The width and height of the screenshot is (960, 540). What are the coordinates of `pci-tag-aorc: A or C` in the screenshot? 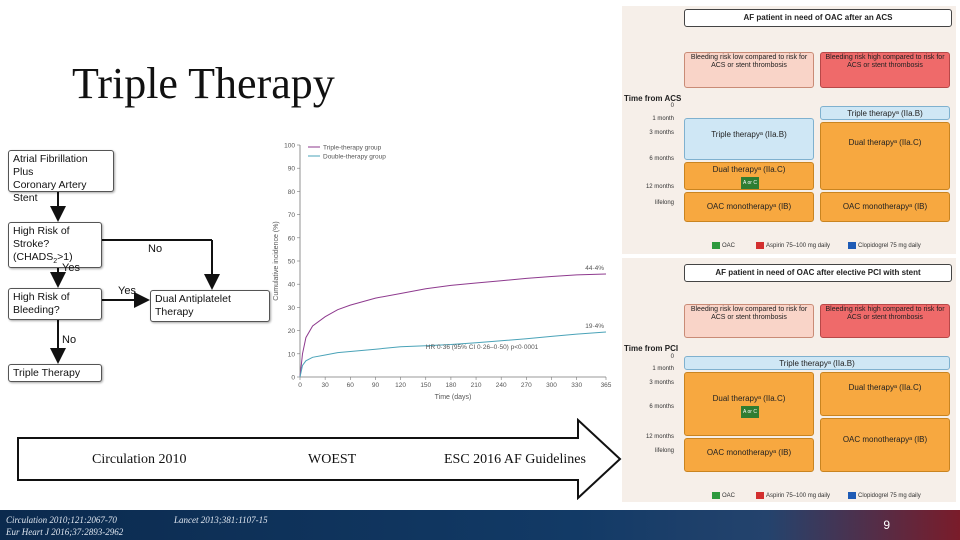 It's located at (750, 412).